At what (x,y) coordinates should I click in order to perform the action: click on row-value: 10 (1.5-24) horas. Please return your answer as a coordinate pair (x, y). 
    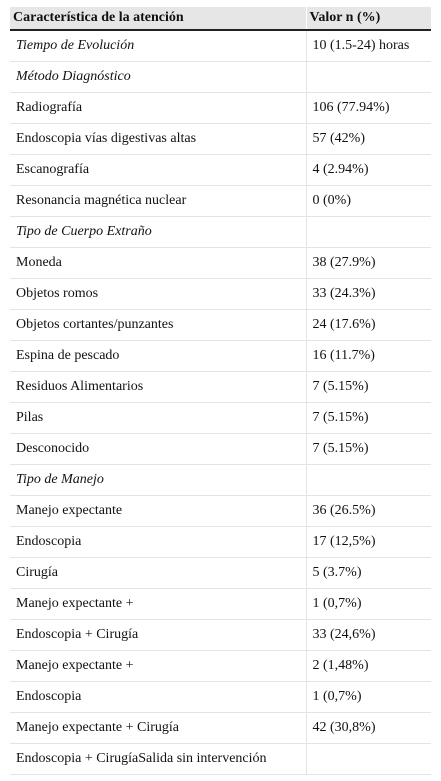
    Looking at the image, I should click on (368, 46).